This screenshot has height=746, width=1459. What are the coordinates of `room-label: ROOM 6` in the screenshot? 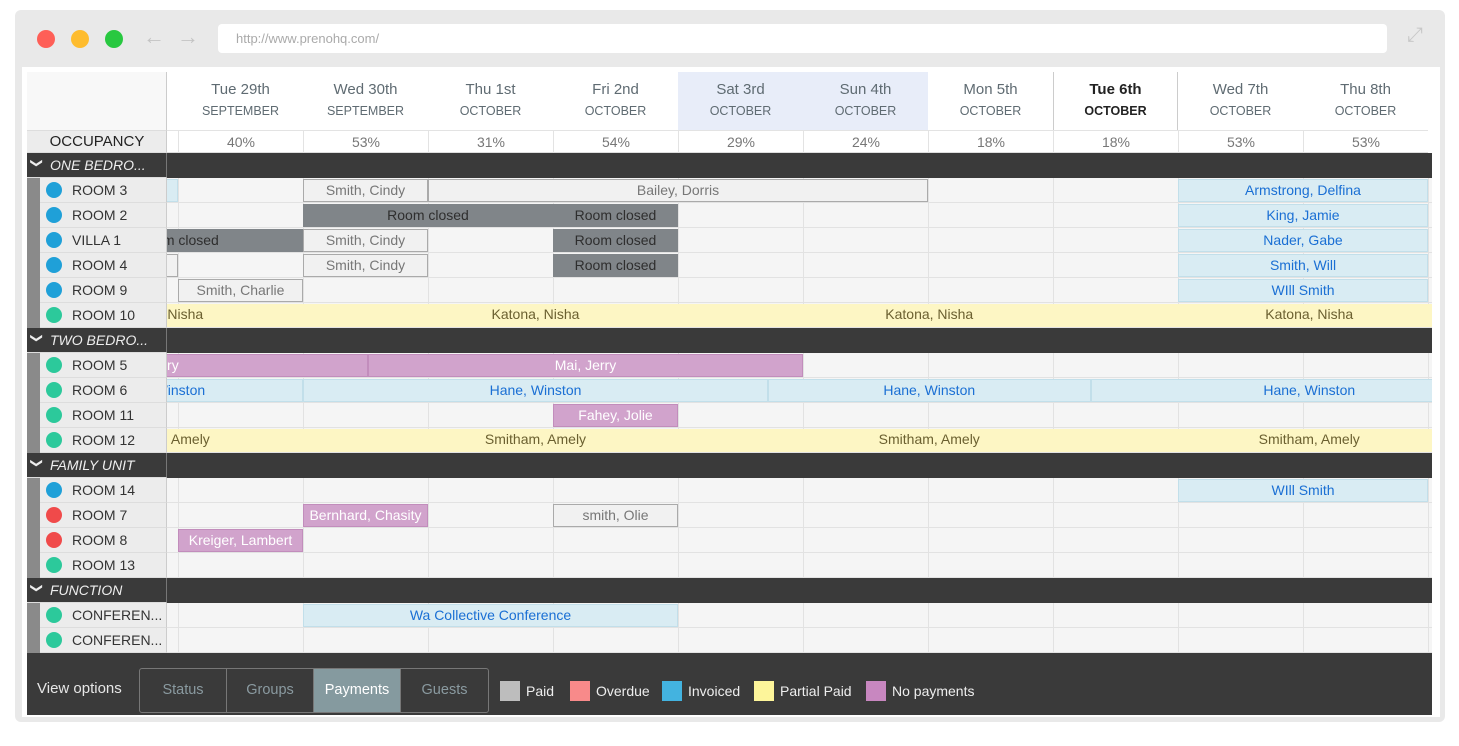 It's located at (97, 390).